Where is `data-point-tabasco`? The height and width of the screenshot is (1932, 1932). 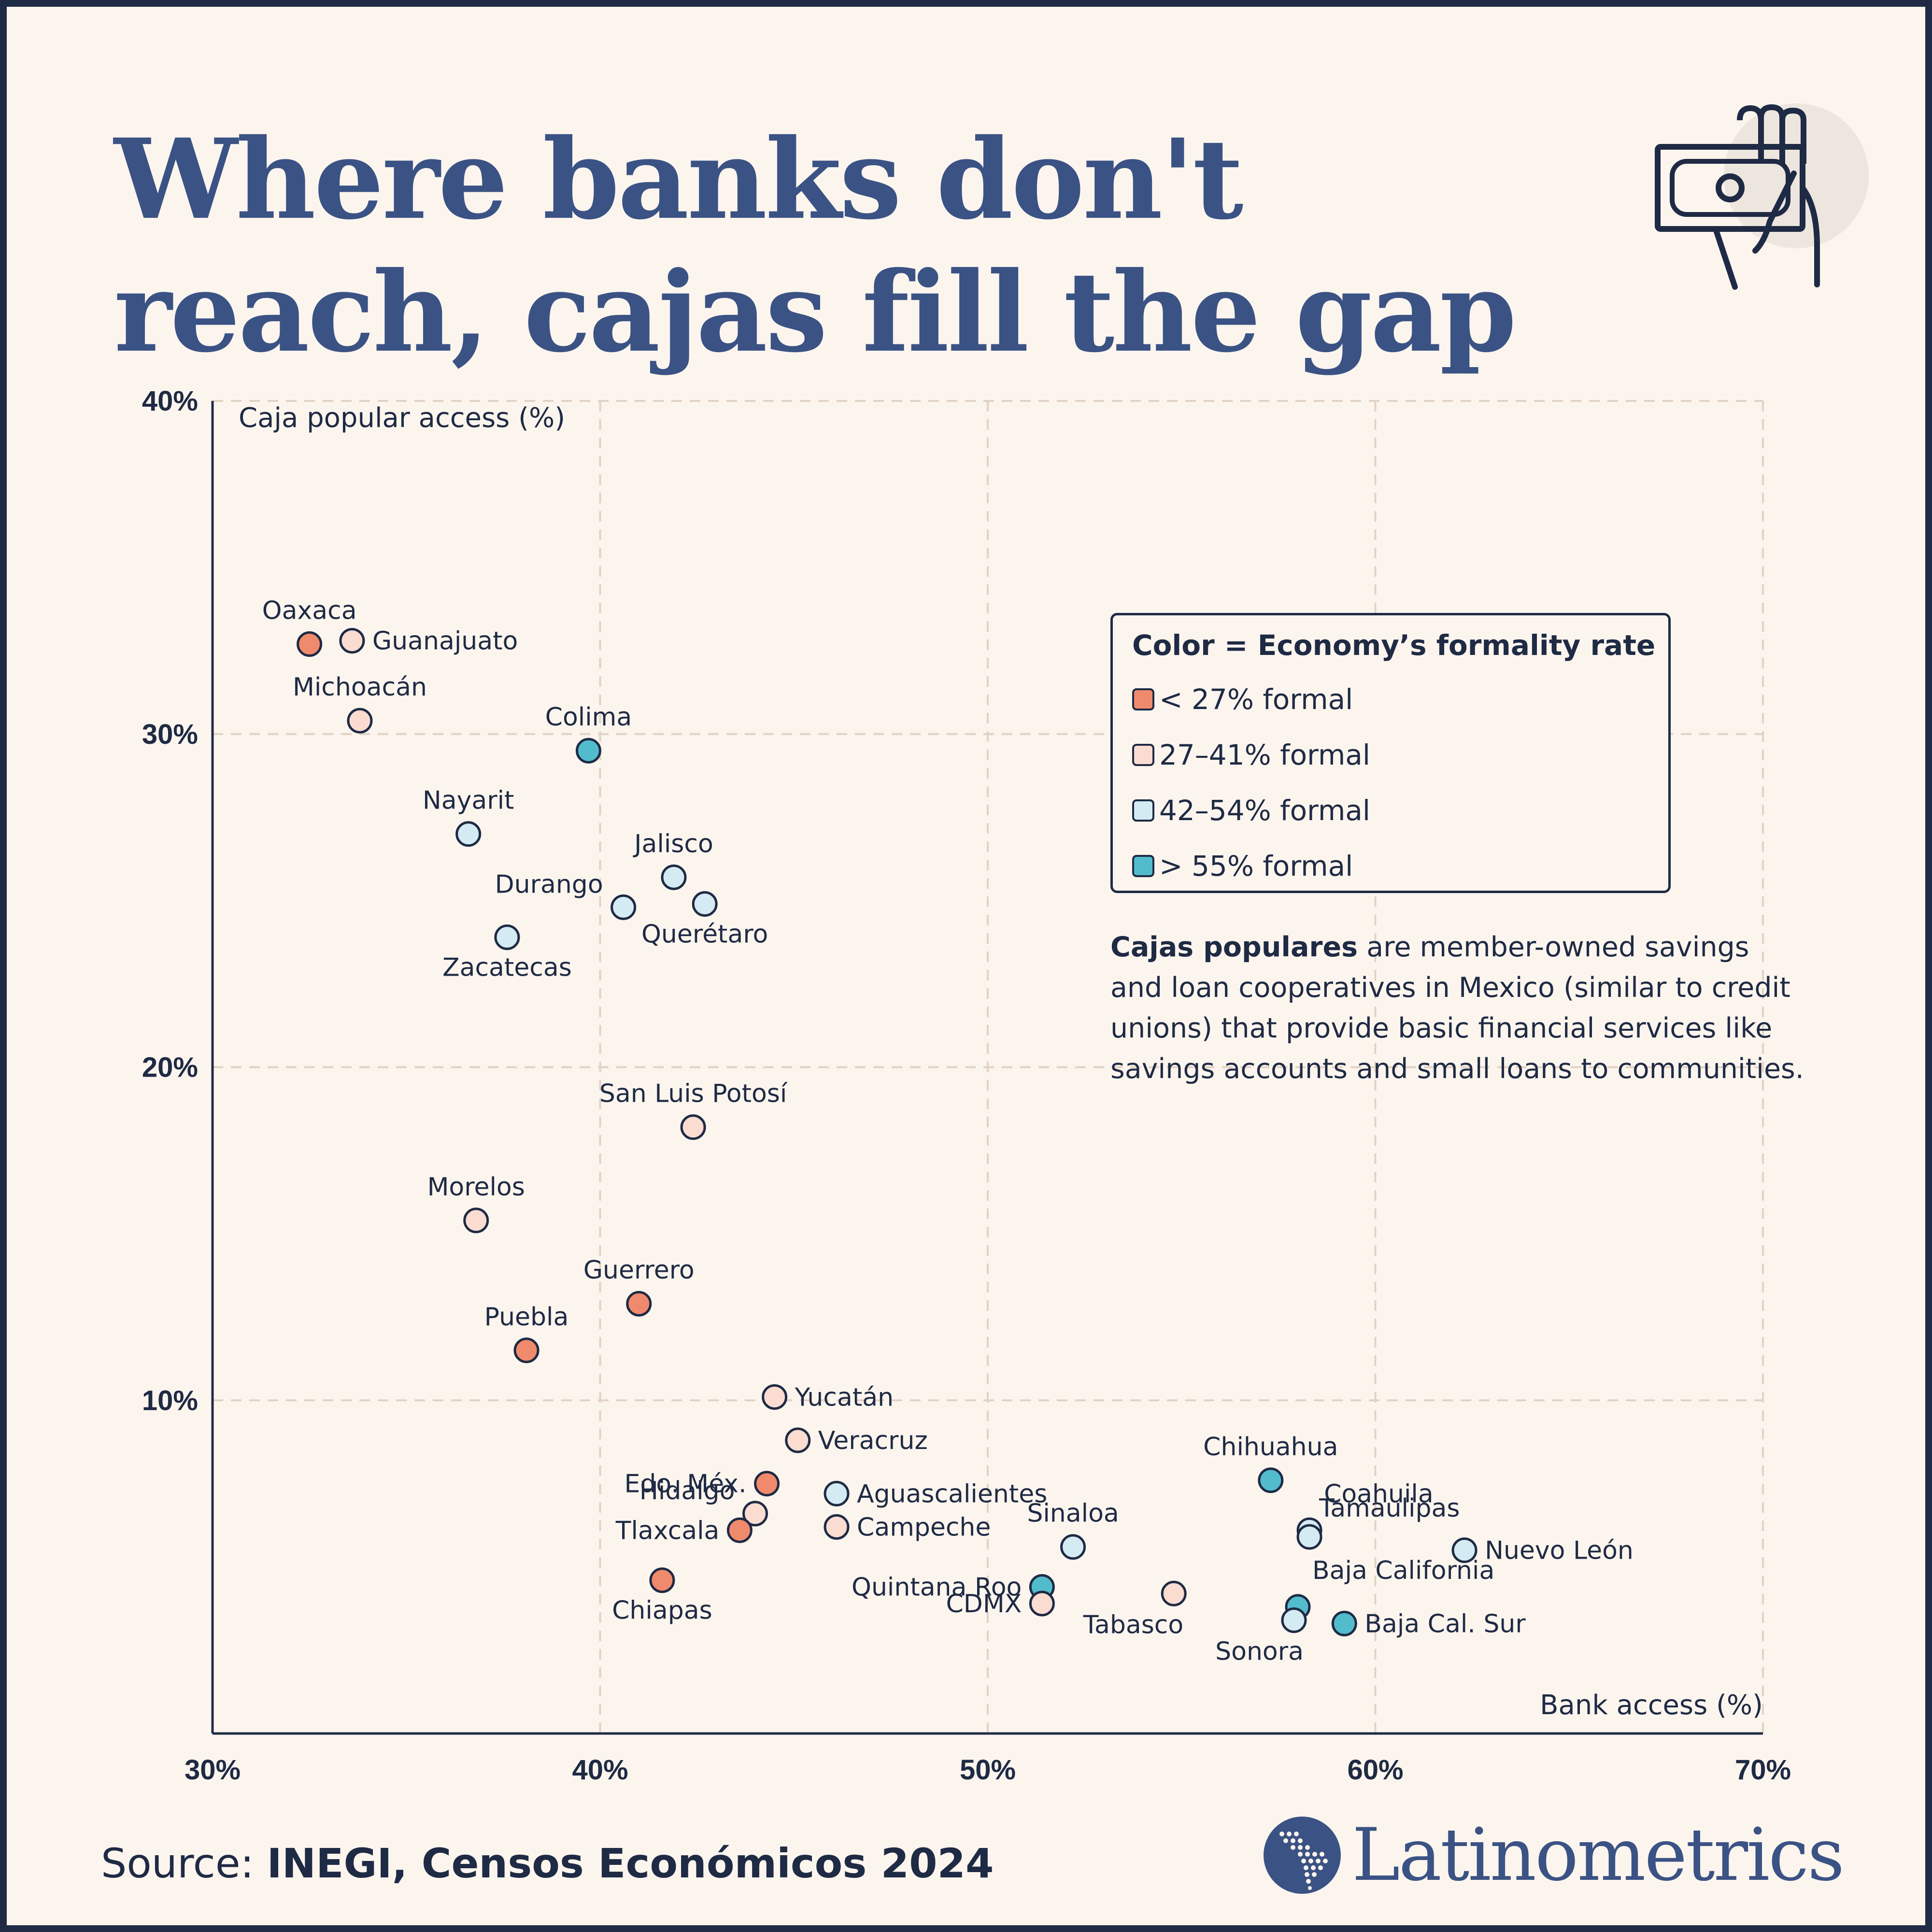
data-point-tabasco is located at coordinates (1174, 1593).